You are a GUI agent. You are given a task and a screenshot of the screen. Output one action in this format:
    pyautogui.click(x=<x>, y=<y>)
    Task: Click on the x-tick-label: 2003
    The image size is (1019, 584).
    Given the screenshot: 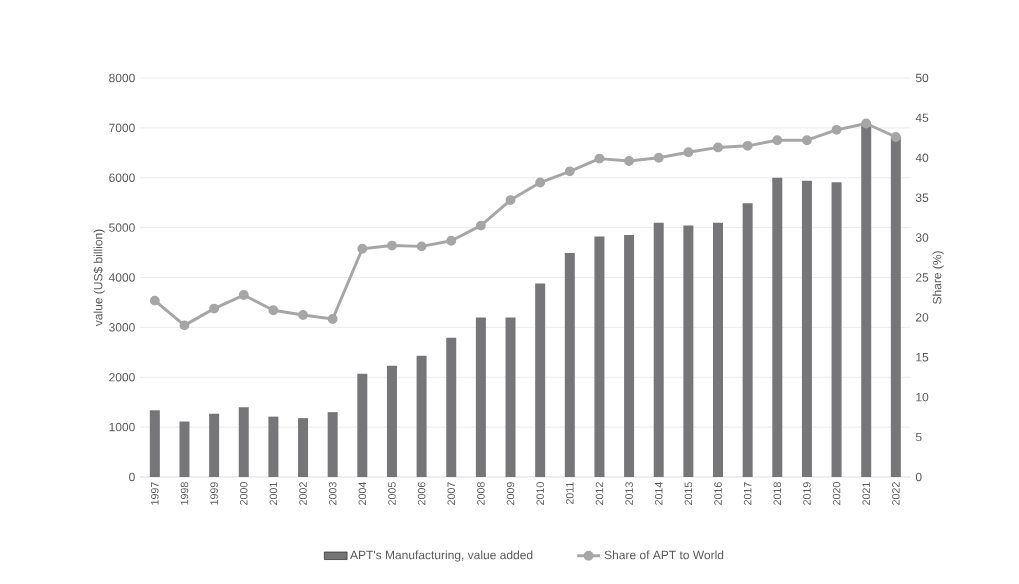 What is the action you would take?
    pyautogui.click(x=332, y=493)
    